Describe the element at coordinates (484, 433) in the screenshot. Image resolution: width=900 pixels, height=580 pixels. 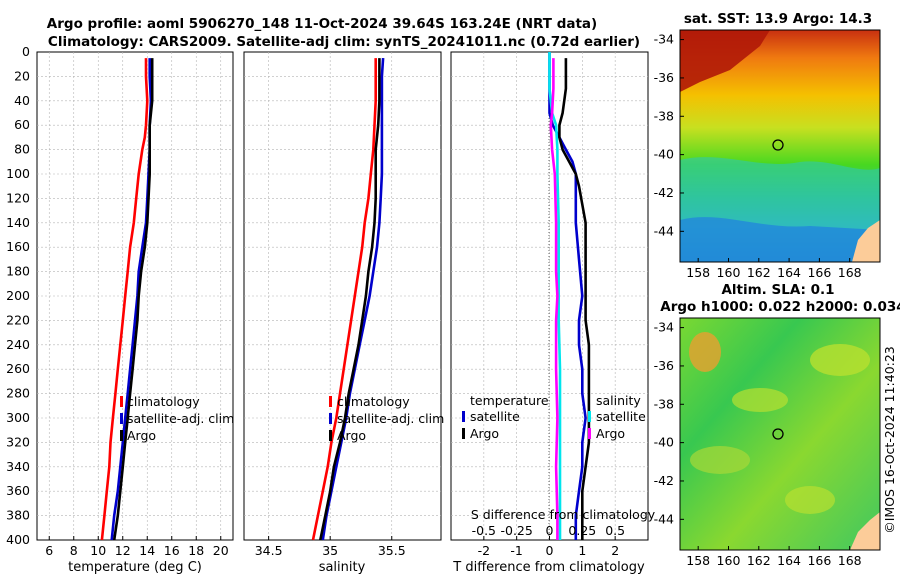
I see `legend-t-argo: Argo` at that location.